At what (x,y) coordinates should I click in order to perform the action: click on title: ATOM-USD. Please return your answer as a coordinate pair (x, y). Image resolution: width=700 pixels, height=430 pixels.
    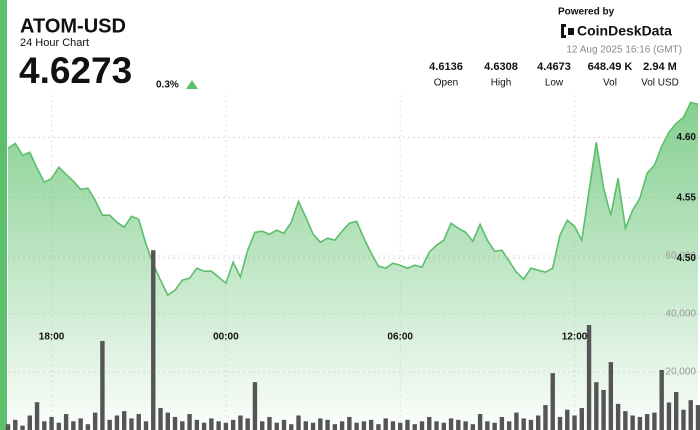
    Looking at the image, I should click on (73, 26).